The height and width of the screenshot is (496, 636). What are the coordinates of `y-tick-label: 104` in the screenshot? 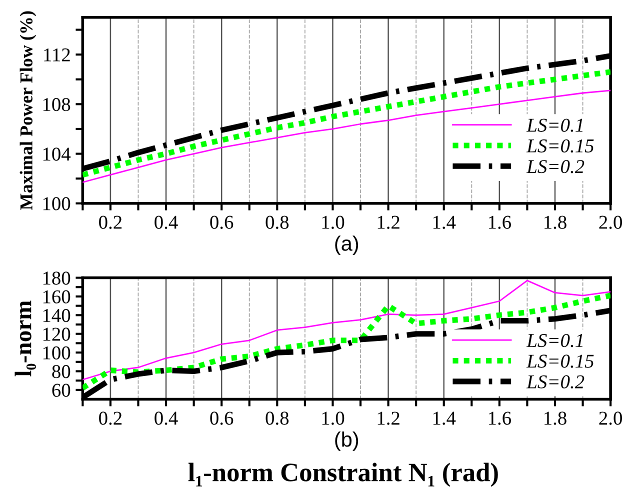 It's located at (57, 154).